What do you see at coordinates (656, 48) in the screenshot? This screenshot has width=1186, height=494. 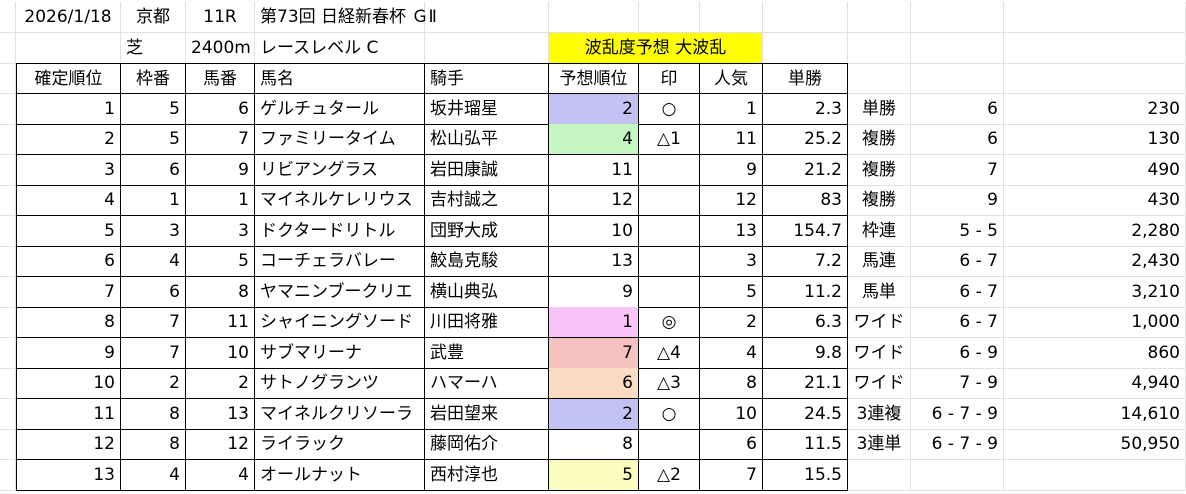 I see `upset-banner: 波乱度予想 大波乱` at bounding box center [656, 48].